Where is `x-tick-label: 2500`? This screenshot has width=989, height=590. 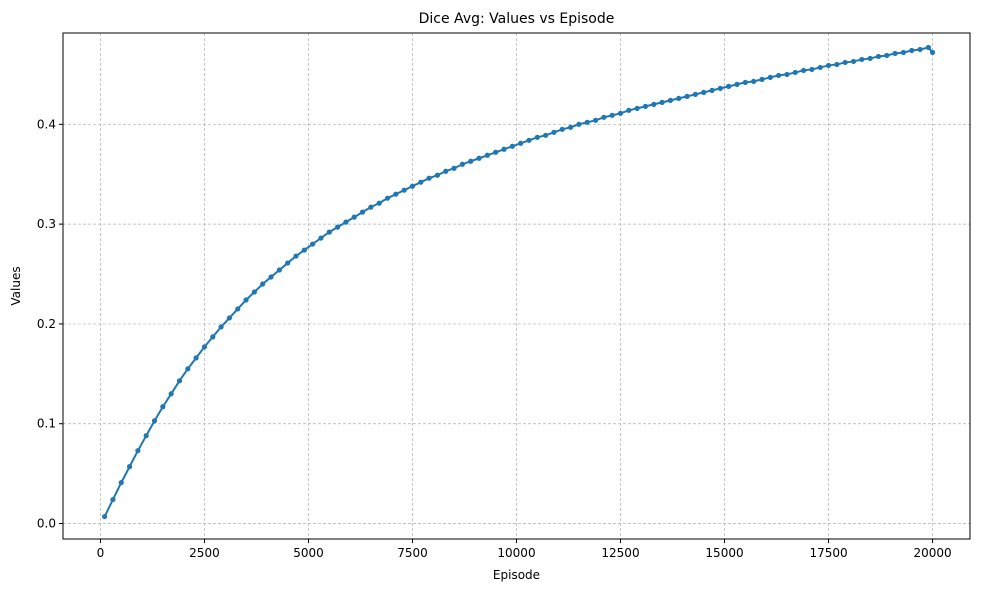 x-tick-label: 2500 is located at coordinates (204, 553).